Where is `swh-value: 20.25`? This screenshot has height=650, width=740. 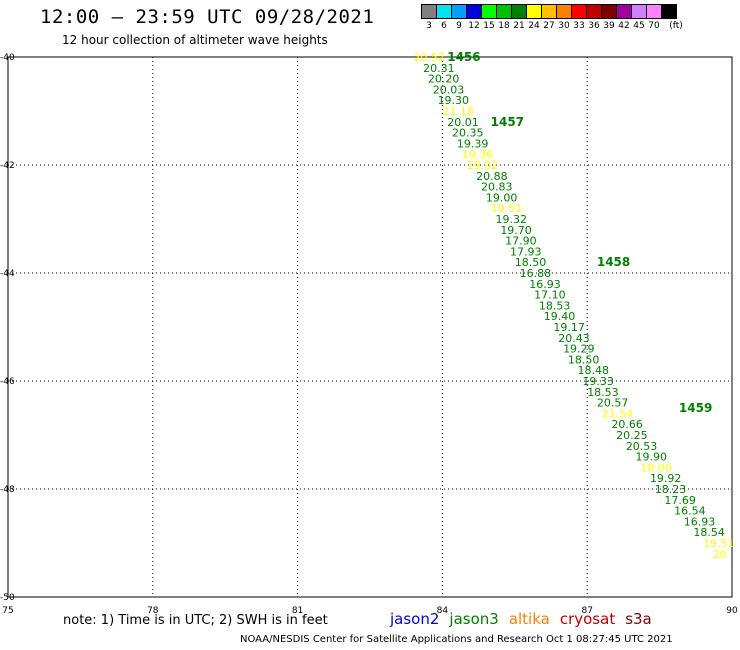 swh-value: 20.25 is located at coordinates (632, 435).